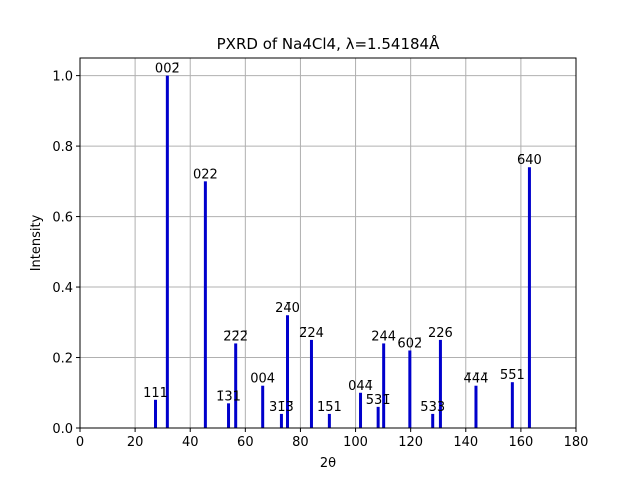 The width and height of the screenshot is (640, 480). I want to click on y-axis-ticks: 0.0 0.2 0.4 0.6 0.8 1.0, so click(66, 253).